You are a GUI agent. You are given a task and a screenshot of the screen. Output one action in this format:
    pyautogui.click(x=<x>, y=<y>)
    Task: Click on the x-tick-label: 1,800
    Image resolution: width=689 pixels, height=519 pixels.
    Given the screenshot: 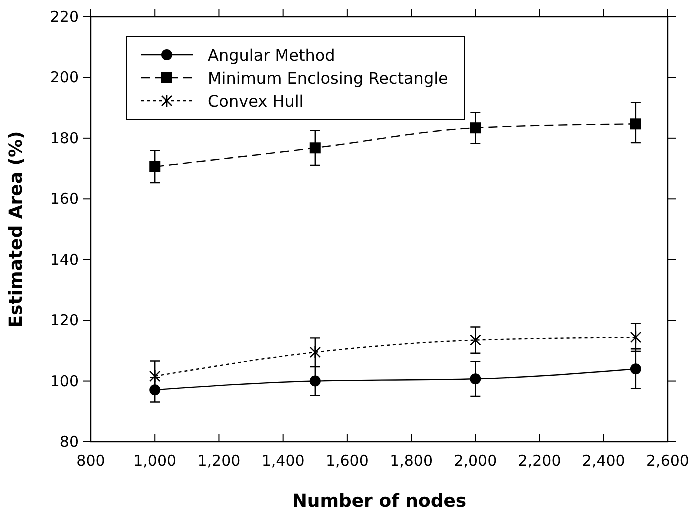 What is the action you would take?
    pyautogui.click(x=412, y=461)
    